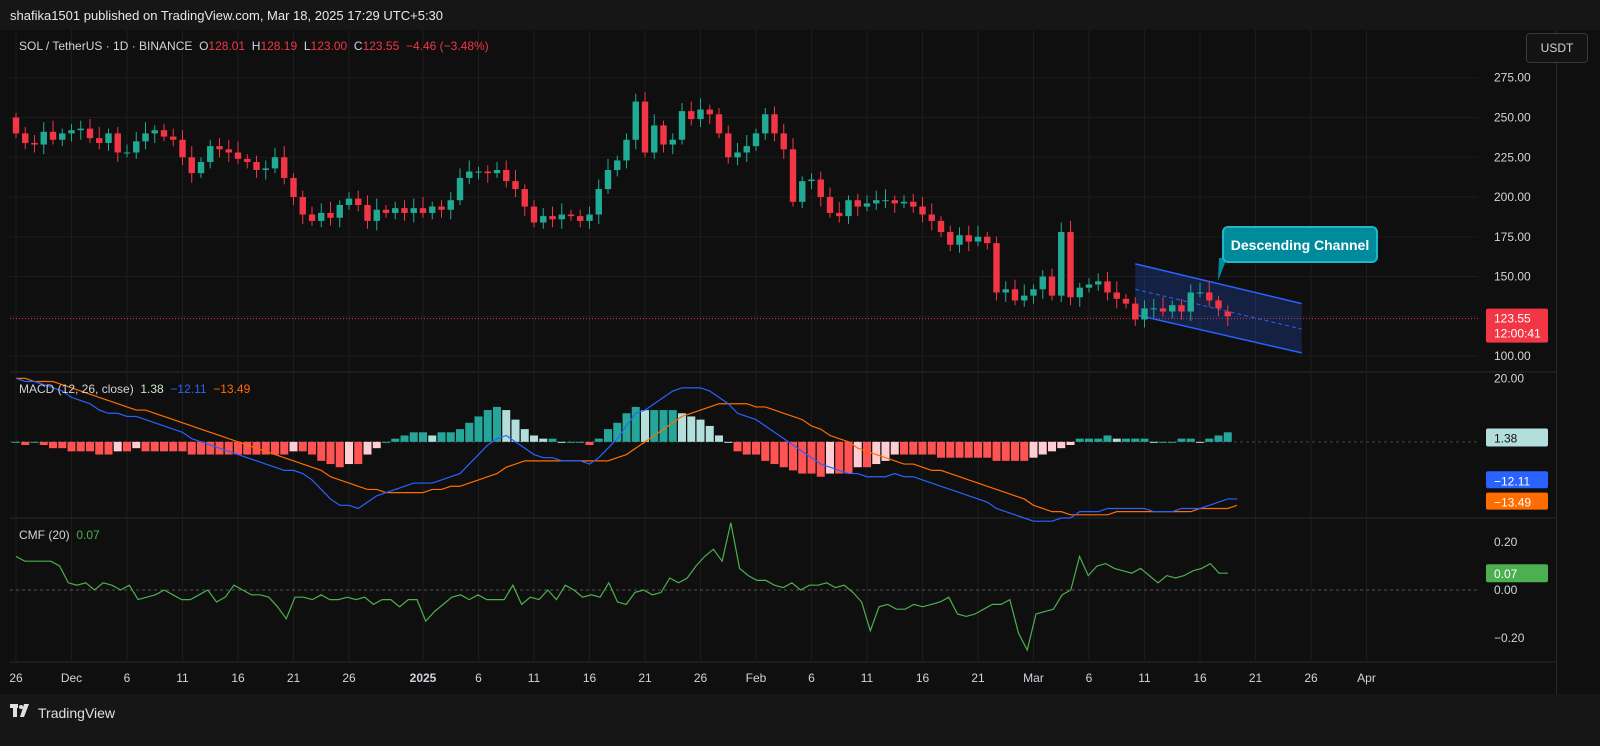 Image resolution: width=1600 pixels, height=746 pixels. Describe the element at coordinates (447, 46) in the screenshot. I see `change-value: −4.46 (−3.48%)` at that location.